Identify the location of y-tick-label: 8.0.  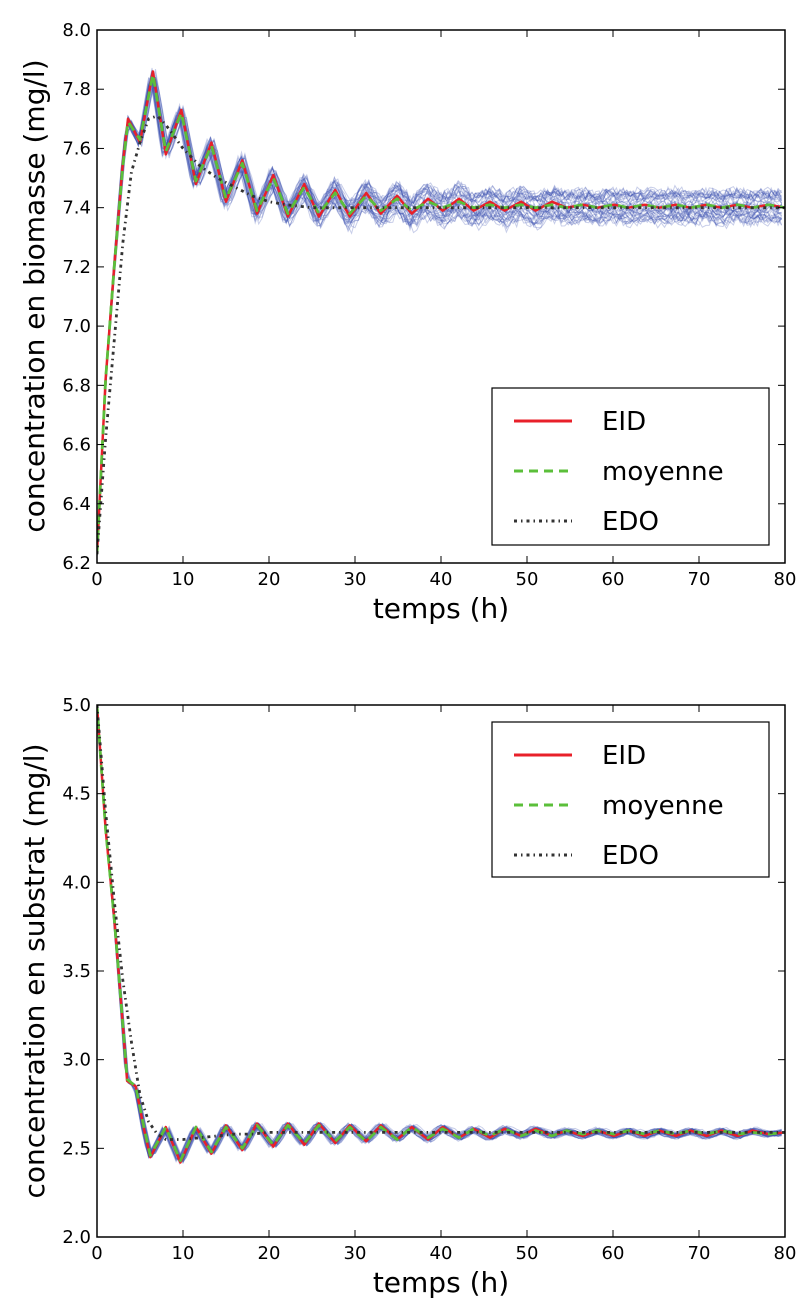
(76, 30).